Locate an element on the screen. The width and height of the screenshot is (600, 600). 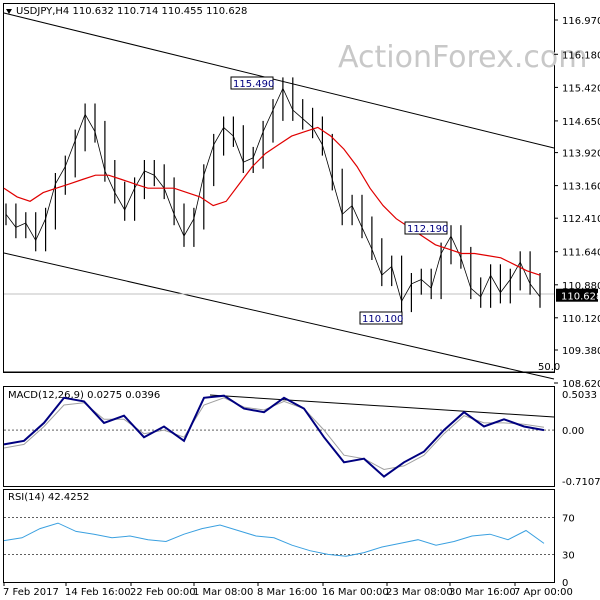
price-y-tick-label: 116.970 is located at coordinates (581, 21).